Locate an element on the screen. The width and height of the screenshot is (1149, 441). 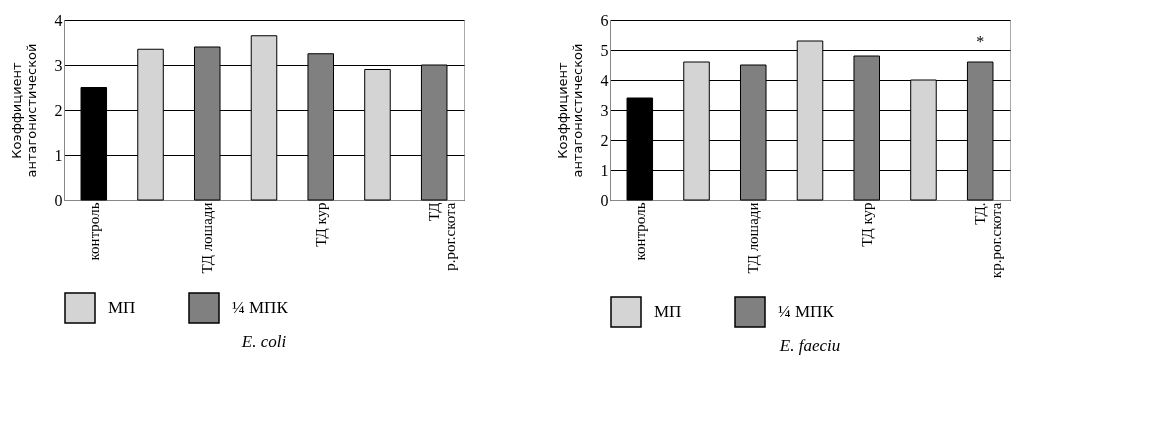
annotation: * is located at coordinates (980, 41).